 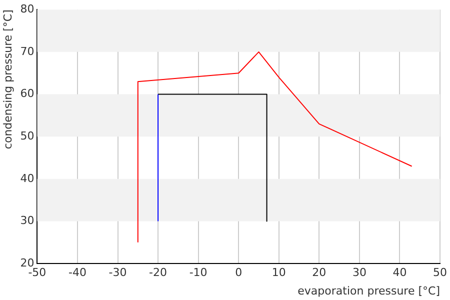 What do you see at coordinates (27, 51) in the screenshot?
I see `y-tick-label: 70` at bounding box center [27, 51].